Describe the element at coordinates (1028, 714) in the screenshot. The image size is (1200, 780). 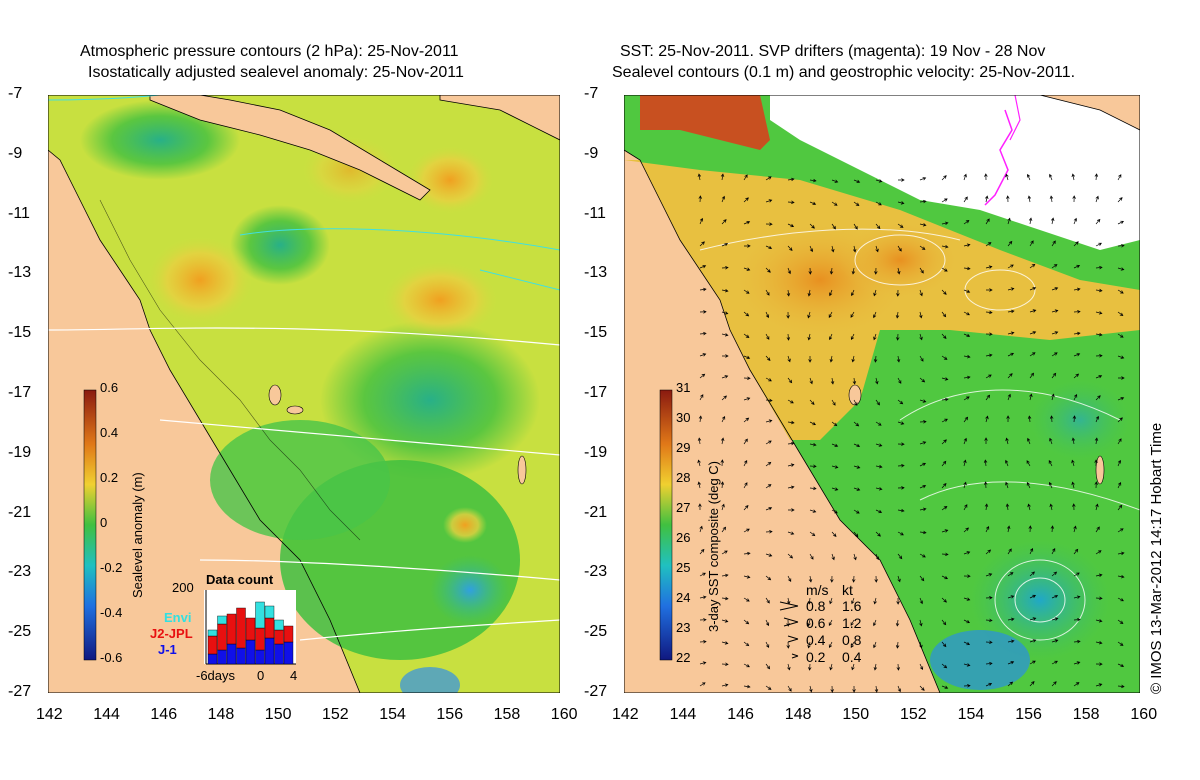
I see `x-tick-label: 156` at that location.